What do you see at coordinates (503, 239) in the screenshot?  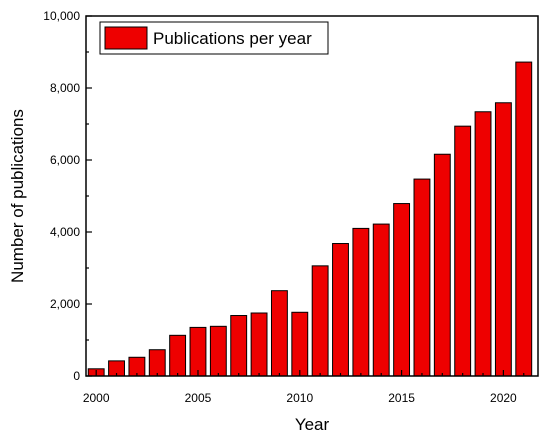 I see `bar-2020` at bounding box center [503, 239].